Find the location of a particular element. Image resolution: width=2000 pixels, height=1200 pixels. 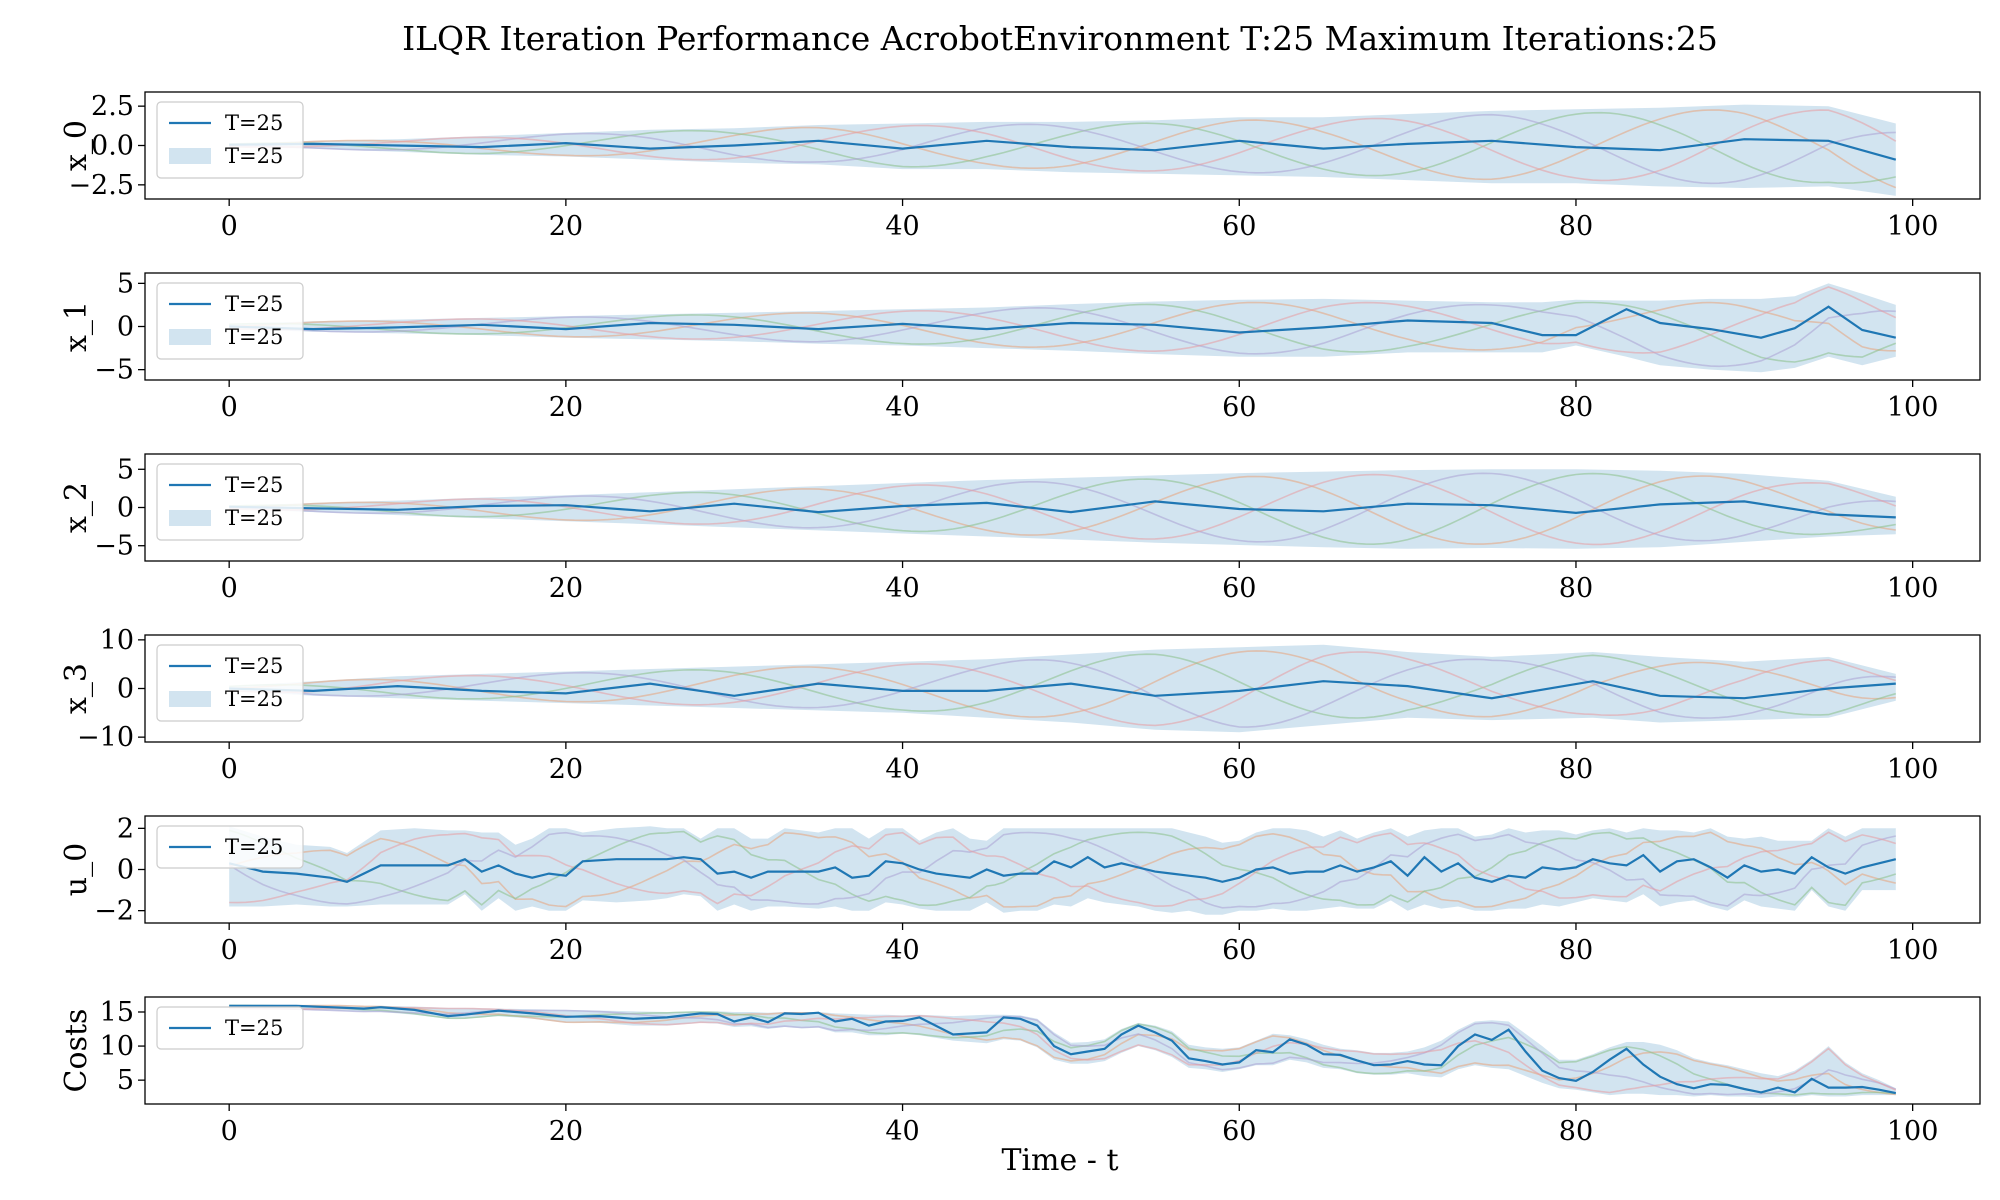

y-tick-label: −5 is located at coordinates (114, 370).